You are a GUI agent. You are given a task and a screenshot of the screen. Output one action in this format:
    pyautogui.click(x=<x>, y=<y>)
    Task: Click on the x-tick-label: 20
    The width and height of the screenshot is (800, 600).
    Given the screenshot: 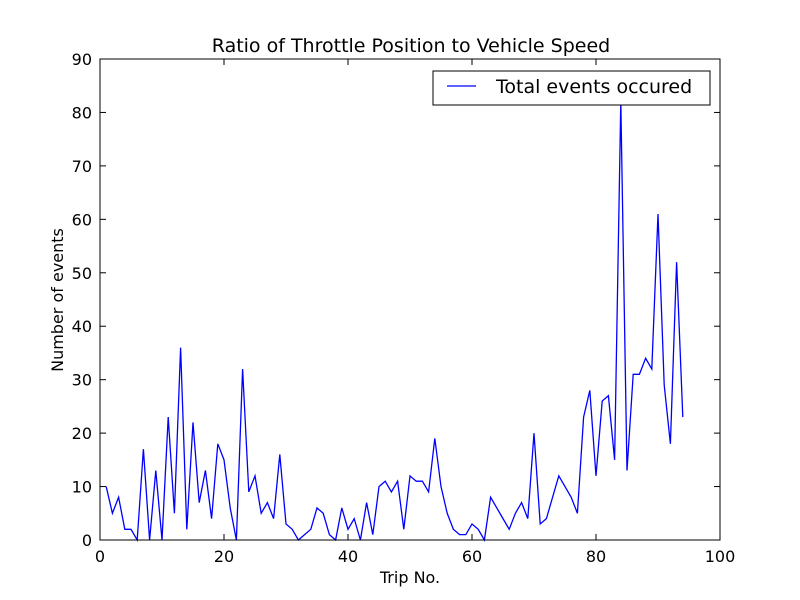 What is the action you would take?
    pyautogui.click(x=224, y=556)
    